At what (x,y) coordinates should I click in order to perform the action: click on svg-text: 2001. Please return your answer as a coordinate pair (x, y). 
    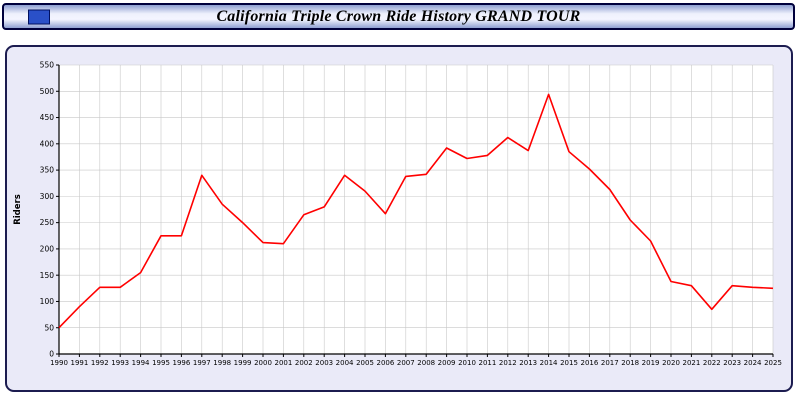
    Looking at the image, I should click on (283, 363).